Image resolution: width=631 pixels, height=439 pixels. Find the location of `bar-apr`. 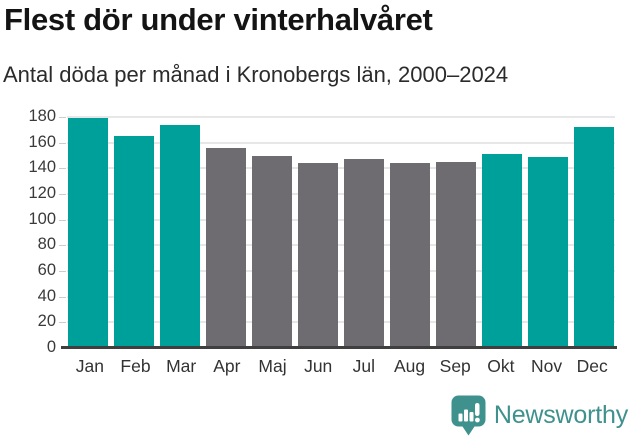

bar-apr is located at coordinates (226, 247).